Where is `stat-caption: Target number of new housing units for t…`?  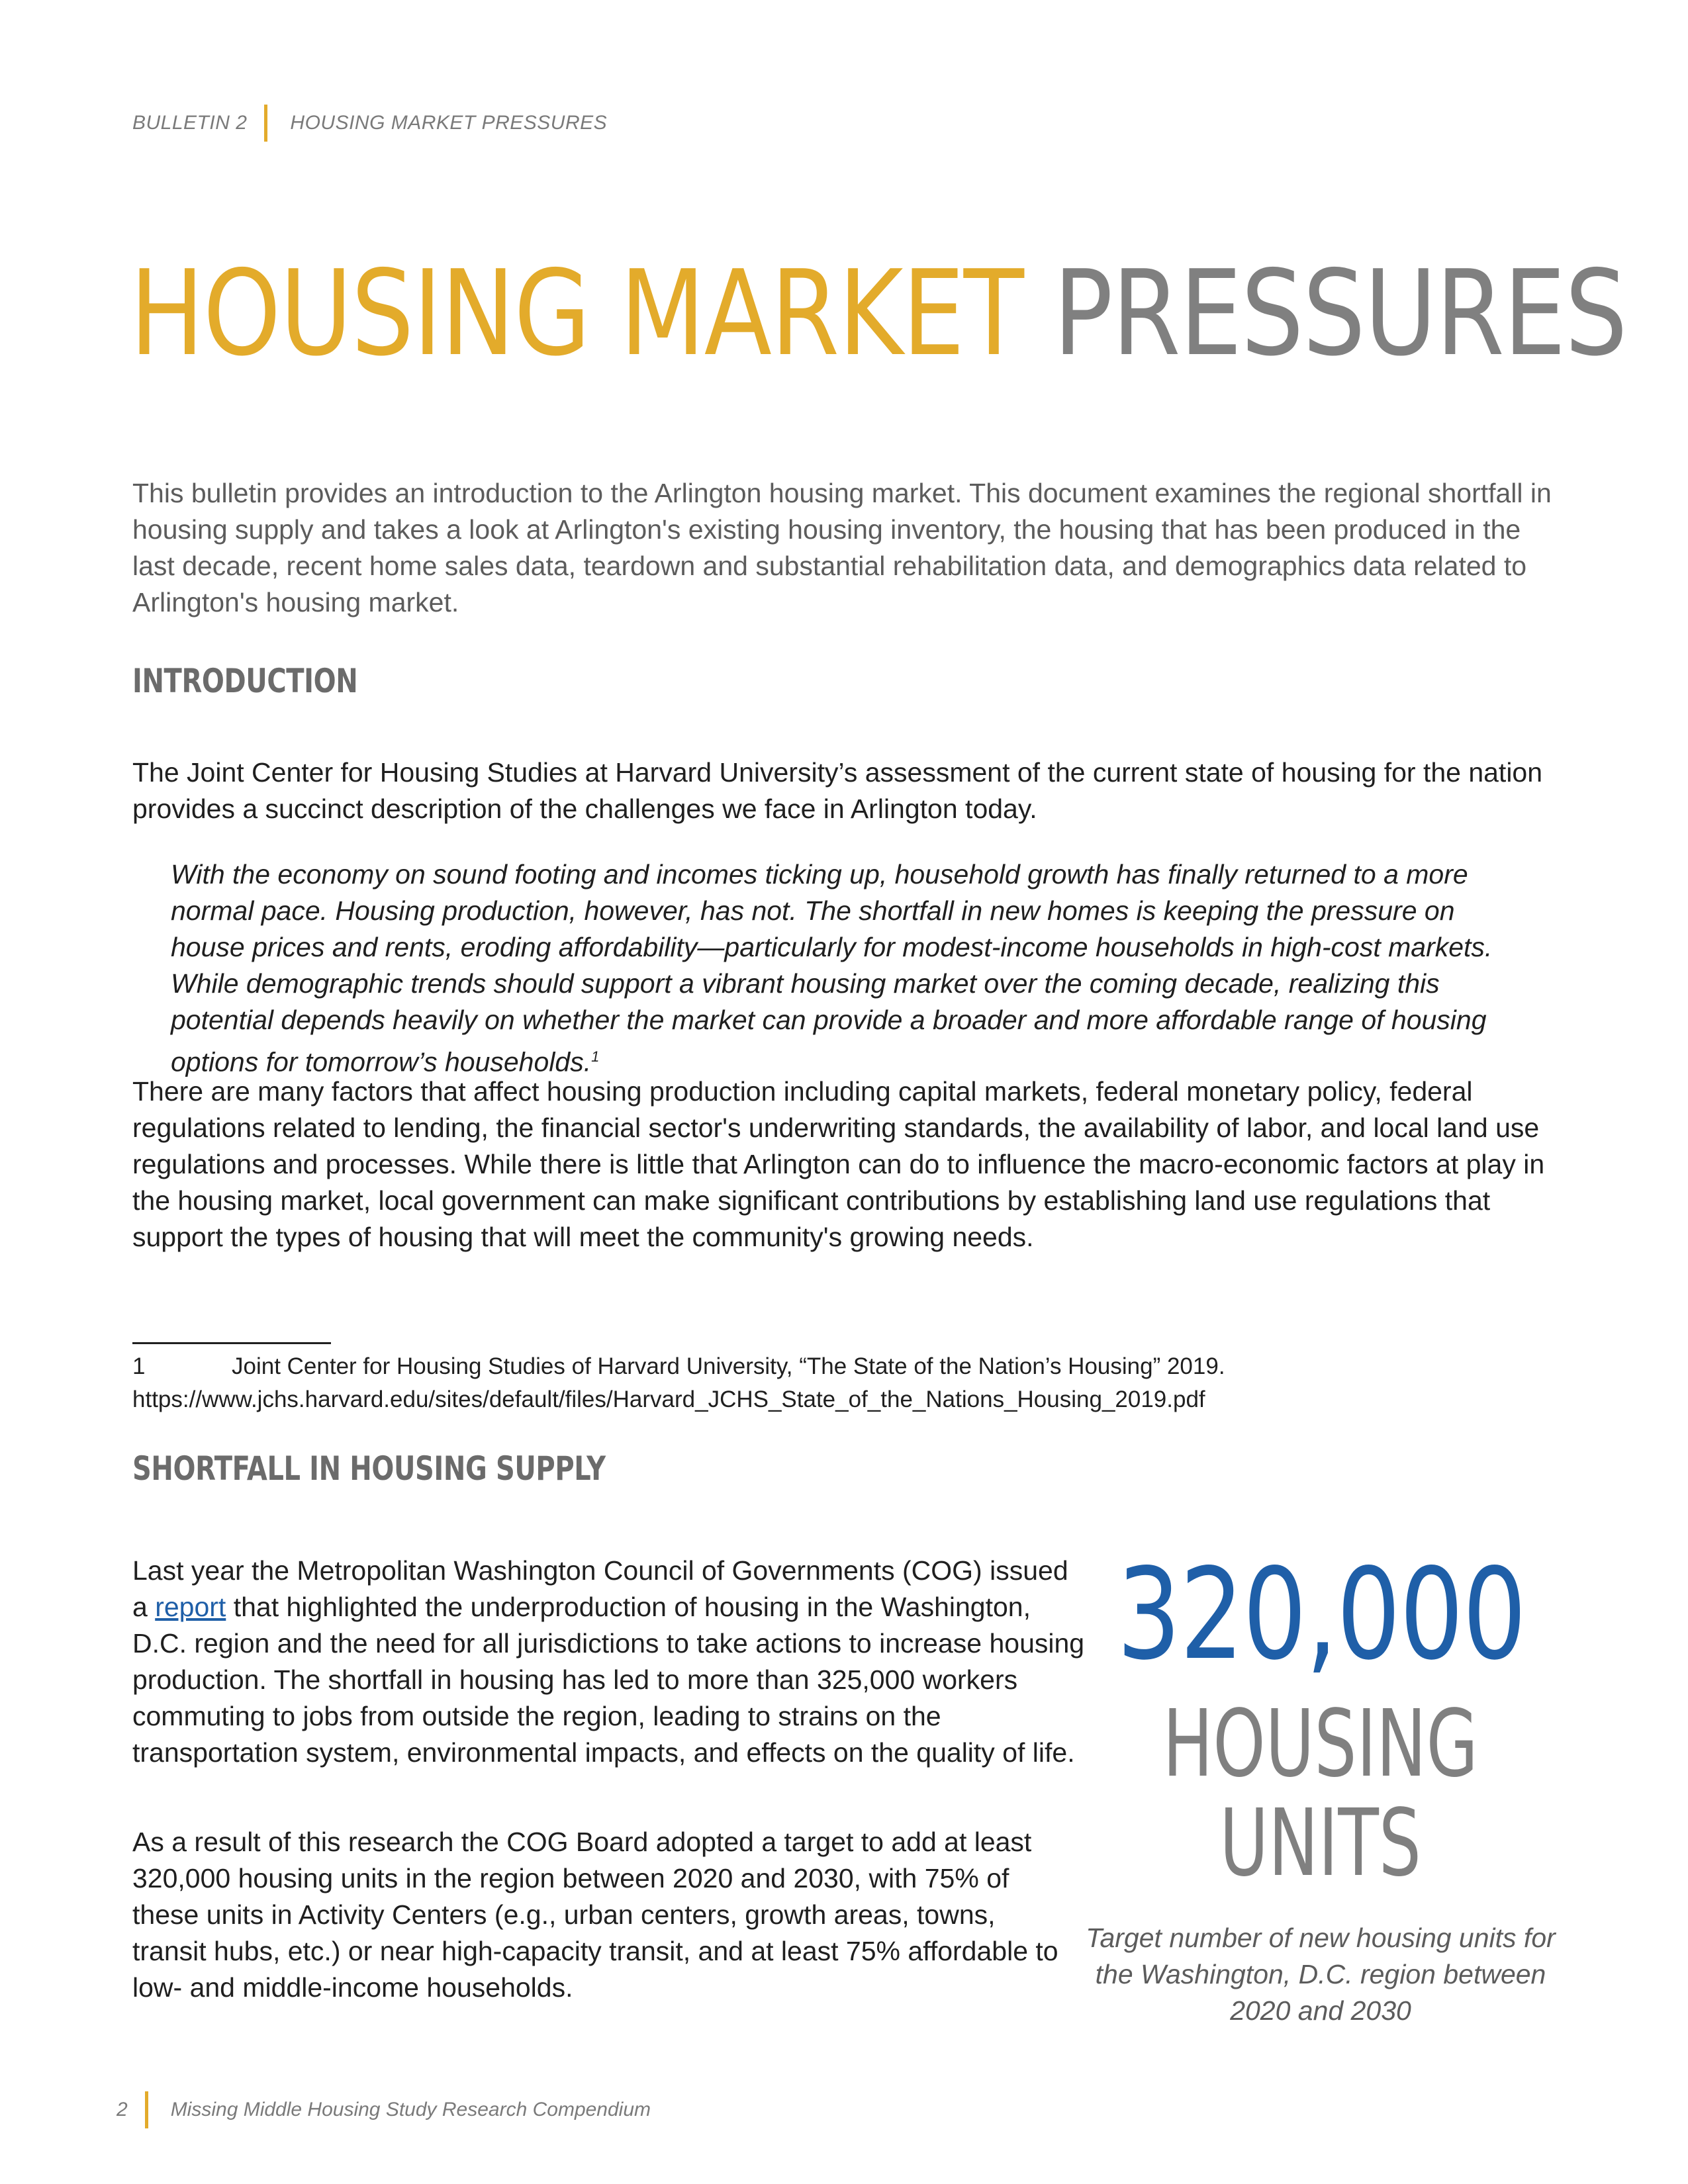 stat-caption: Target number of new housing units for t… is located at coordinates (1321, 1974).